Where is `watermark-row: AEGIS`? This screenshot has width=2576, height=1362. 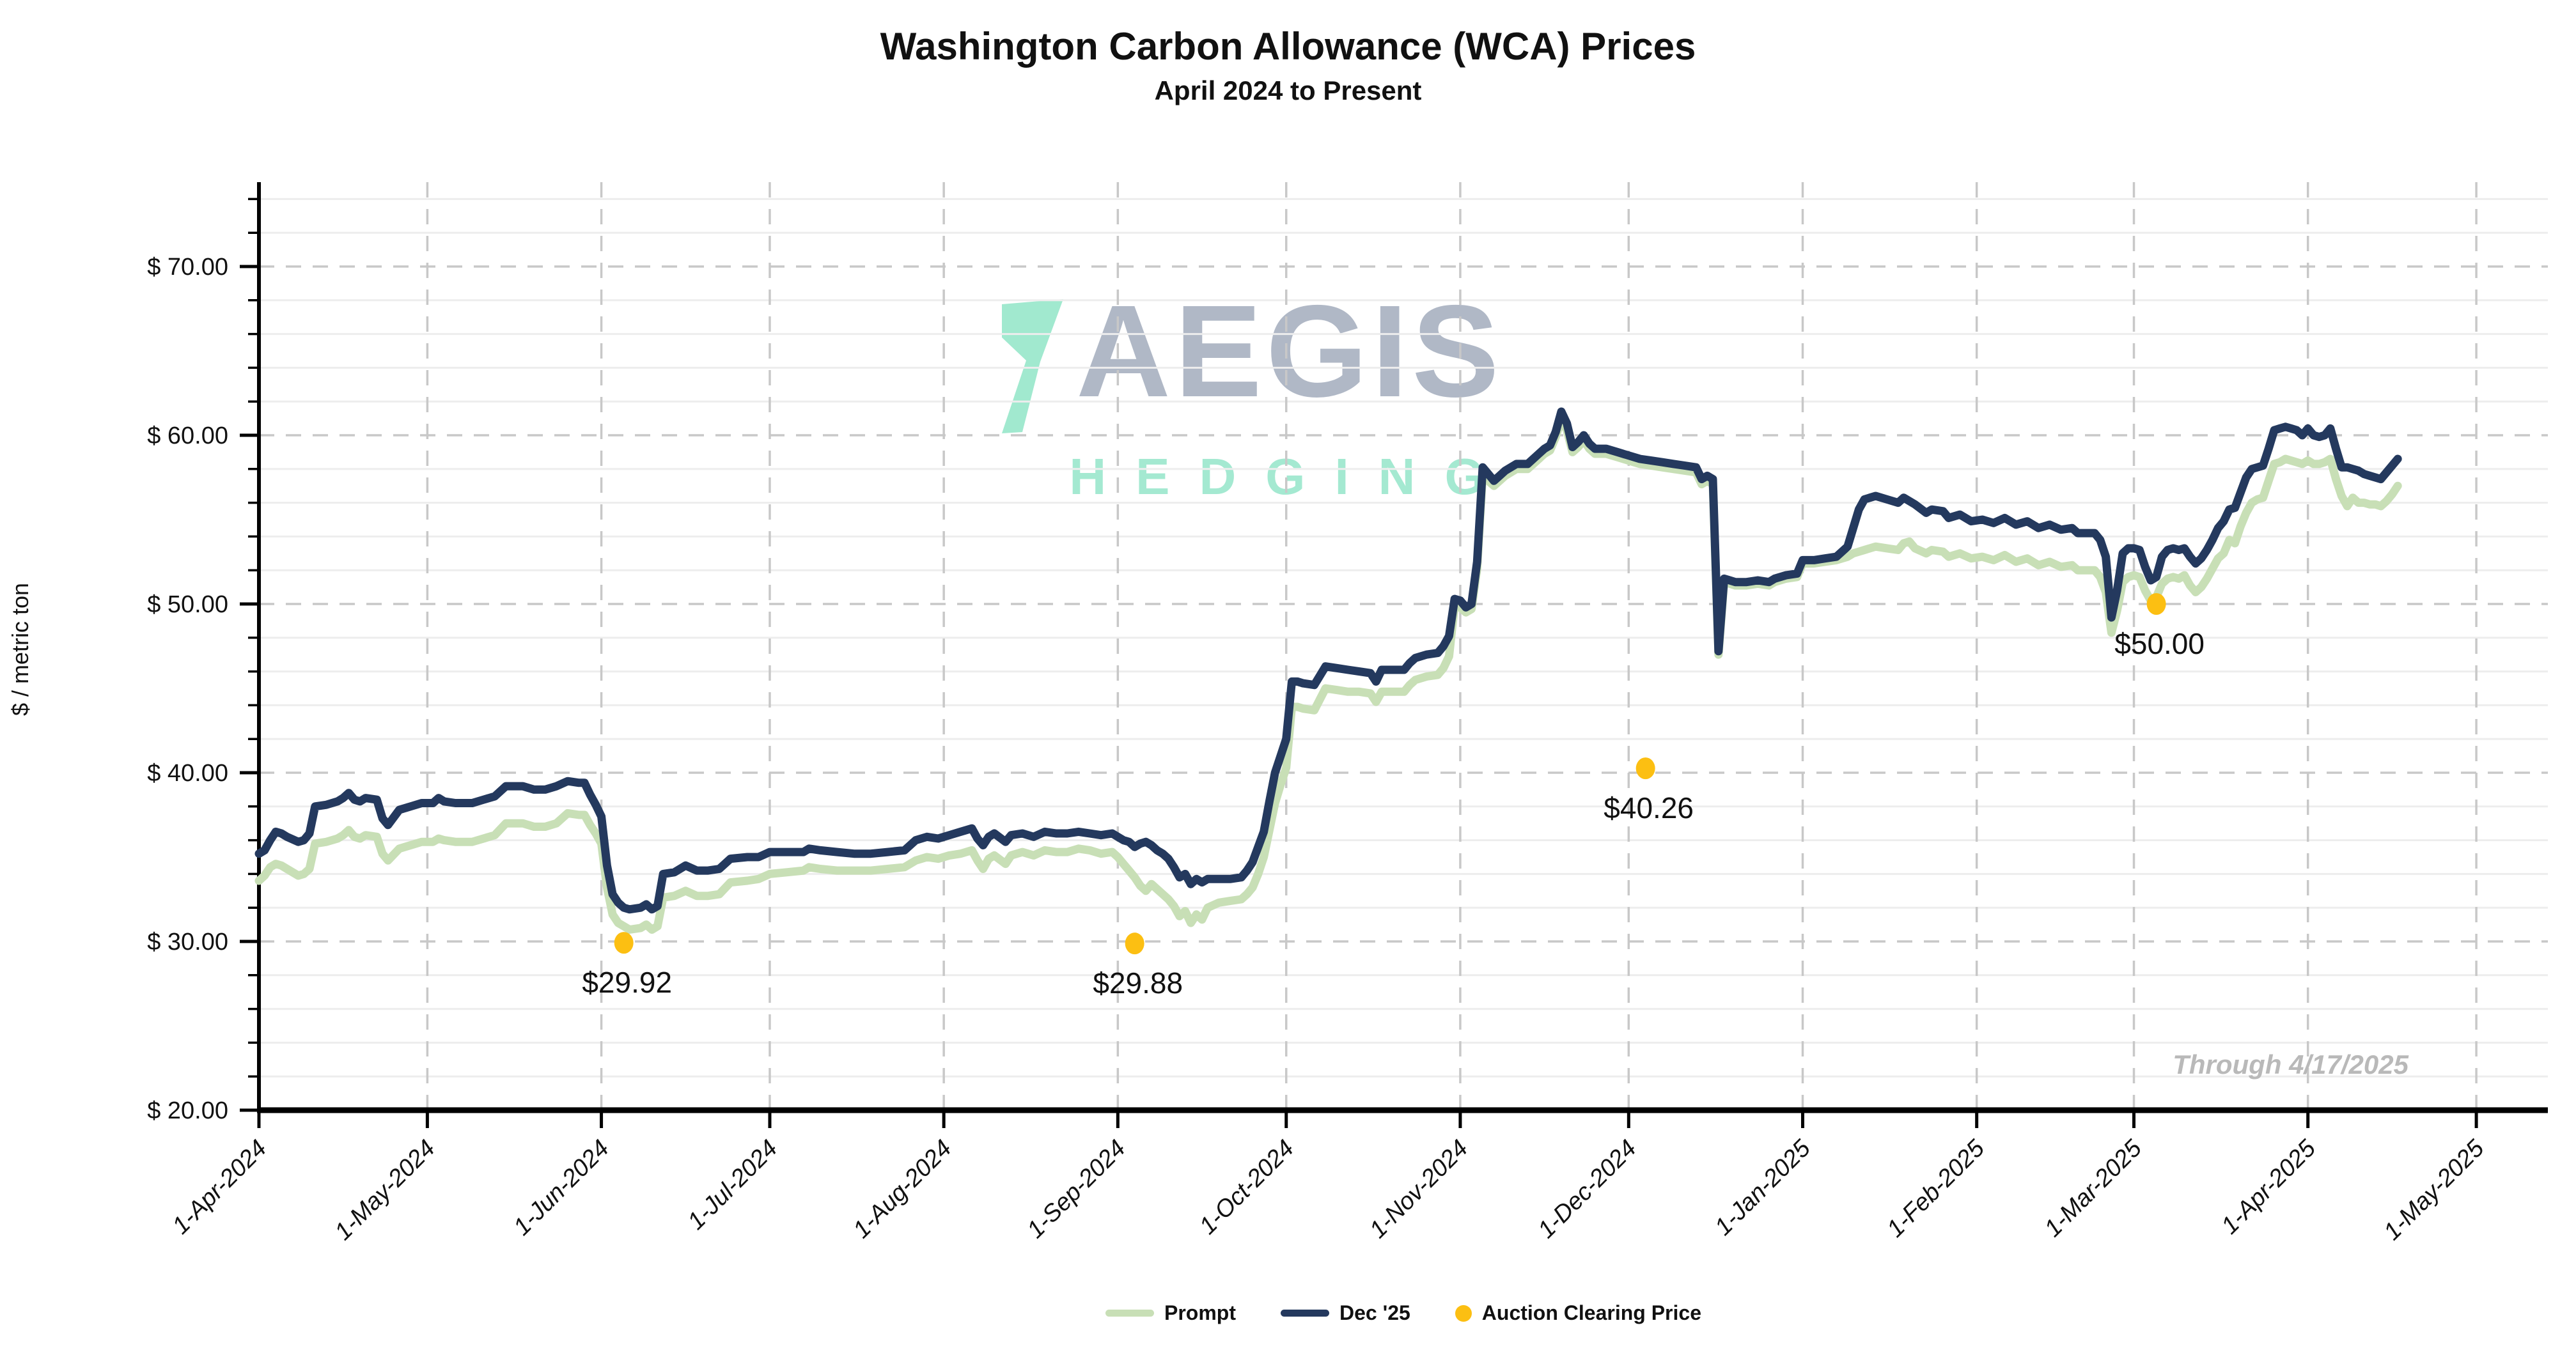 watermark-row: AEGIS is located at coordinates (1282, 355).